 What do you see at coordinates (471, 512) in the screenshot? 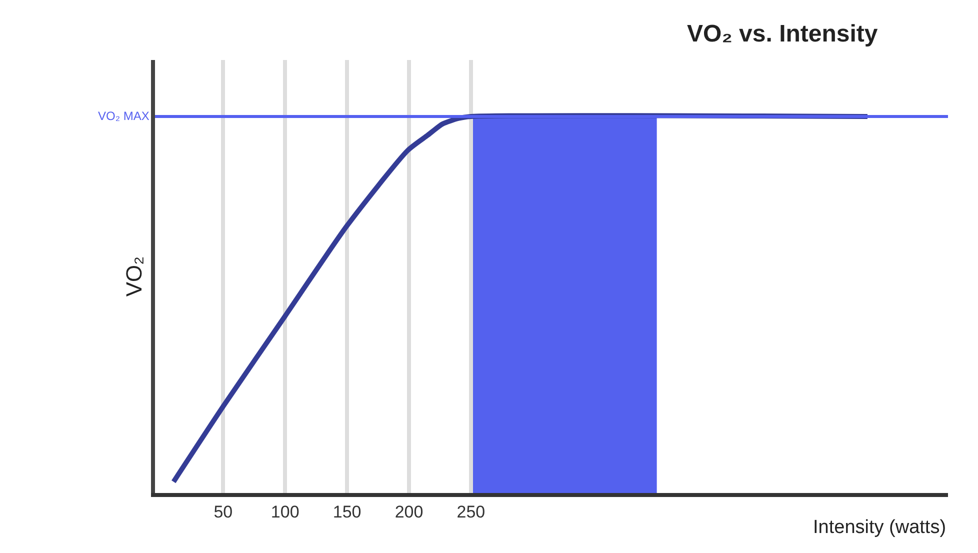
I see `x-tick-label: 250` at bounding box center [471, 512].